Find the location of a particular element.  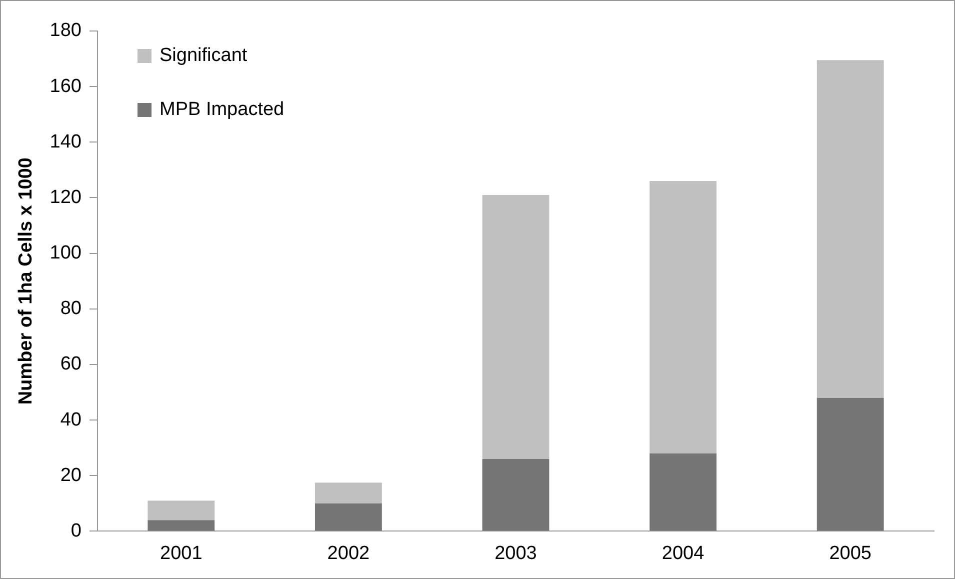

y-tick-label: 160 is located at coordinates (66, 86).